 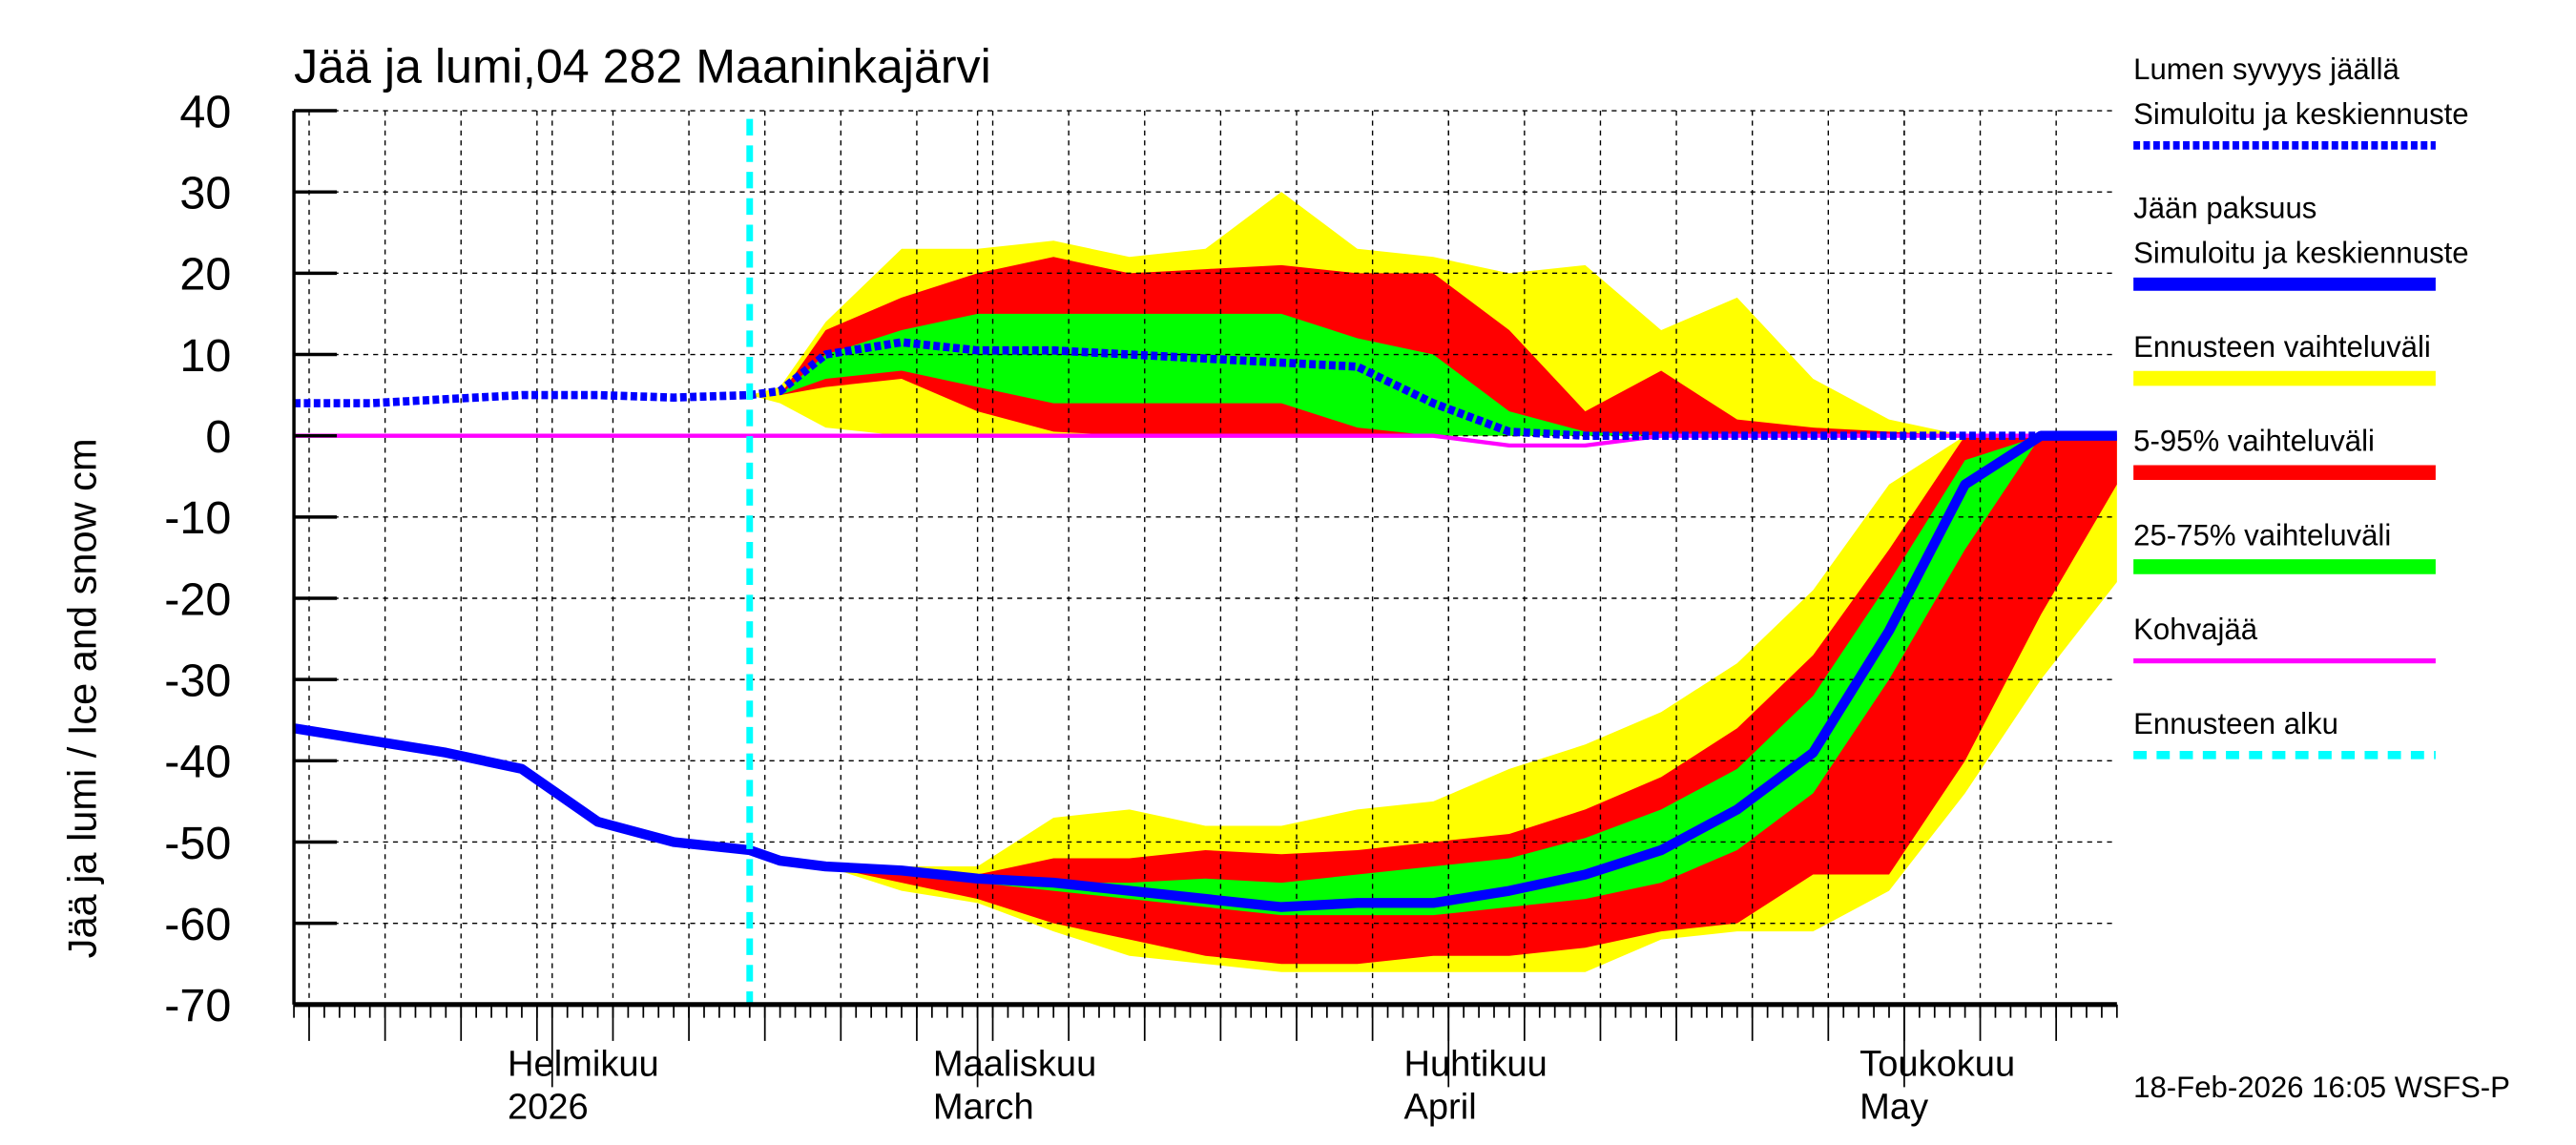 What do you see at coordinates (1893, 1107) in the screenshot?
I see `month-label-en: May` at bounding box center [1893, 1107].